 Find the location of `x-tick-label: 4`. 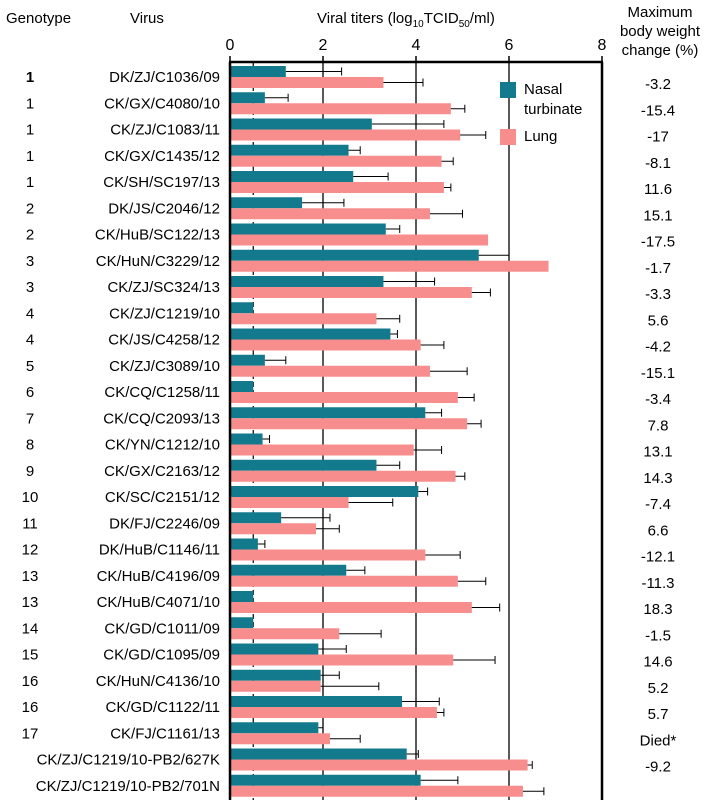

x-tick-label: 4 is located at coordinates (416, 45).